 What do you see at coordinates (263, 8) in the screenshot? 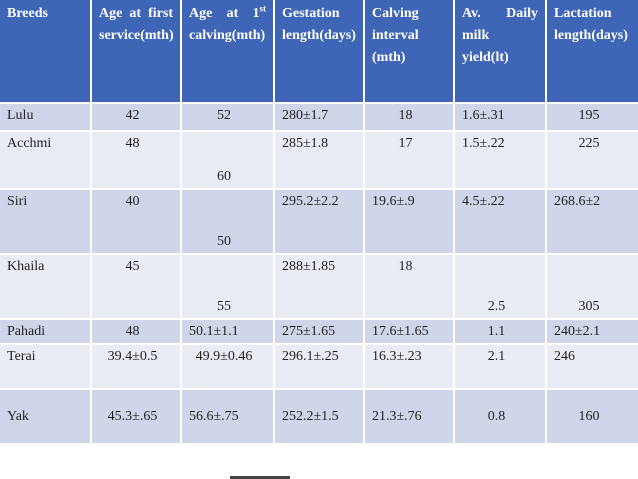
I see `superscript: st` at bounding box center [263, 8].